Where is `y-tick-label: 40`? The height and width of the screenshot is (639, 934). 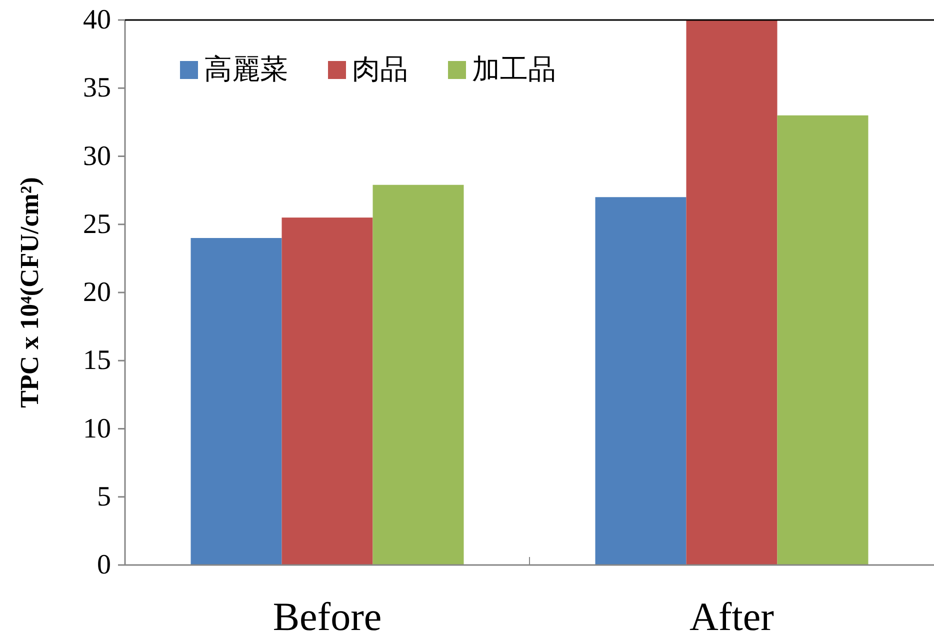 y-tick-label: 40 is located at coordinates (97, 20).